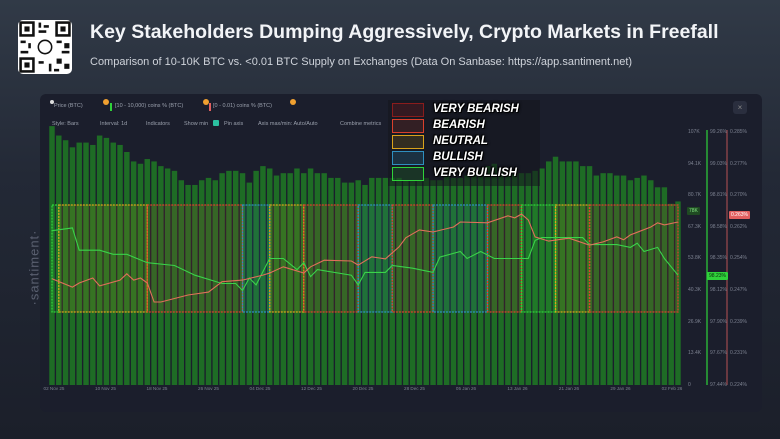 The image size is (780, 439). I want to click on shrimps-axis-label: 0.277%, so click(738, 163).